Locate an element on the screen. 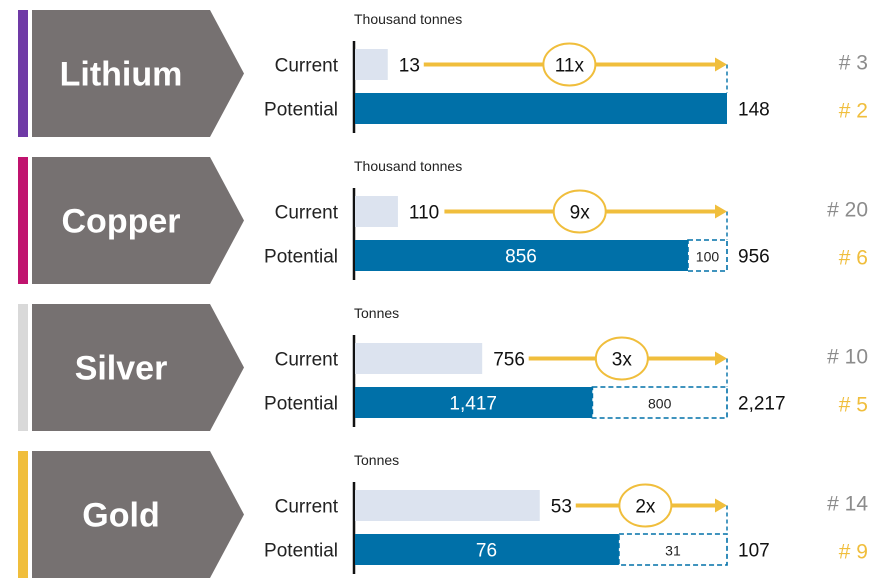 The height and width of the screenshot is (579, 889). lithium-category-potential: Potential is located at coordinates (301, 110).